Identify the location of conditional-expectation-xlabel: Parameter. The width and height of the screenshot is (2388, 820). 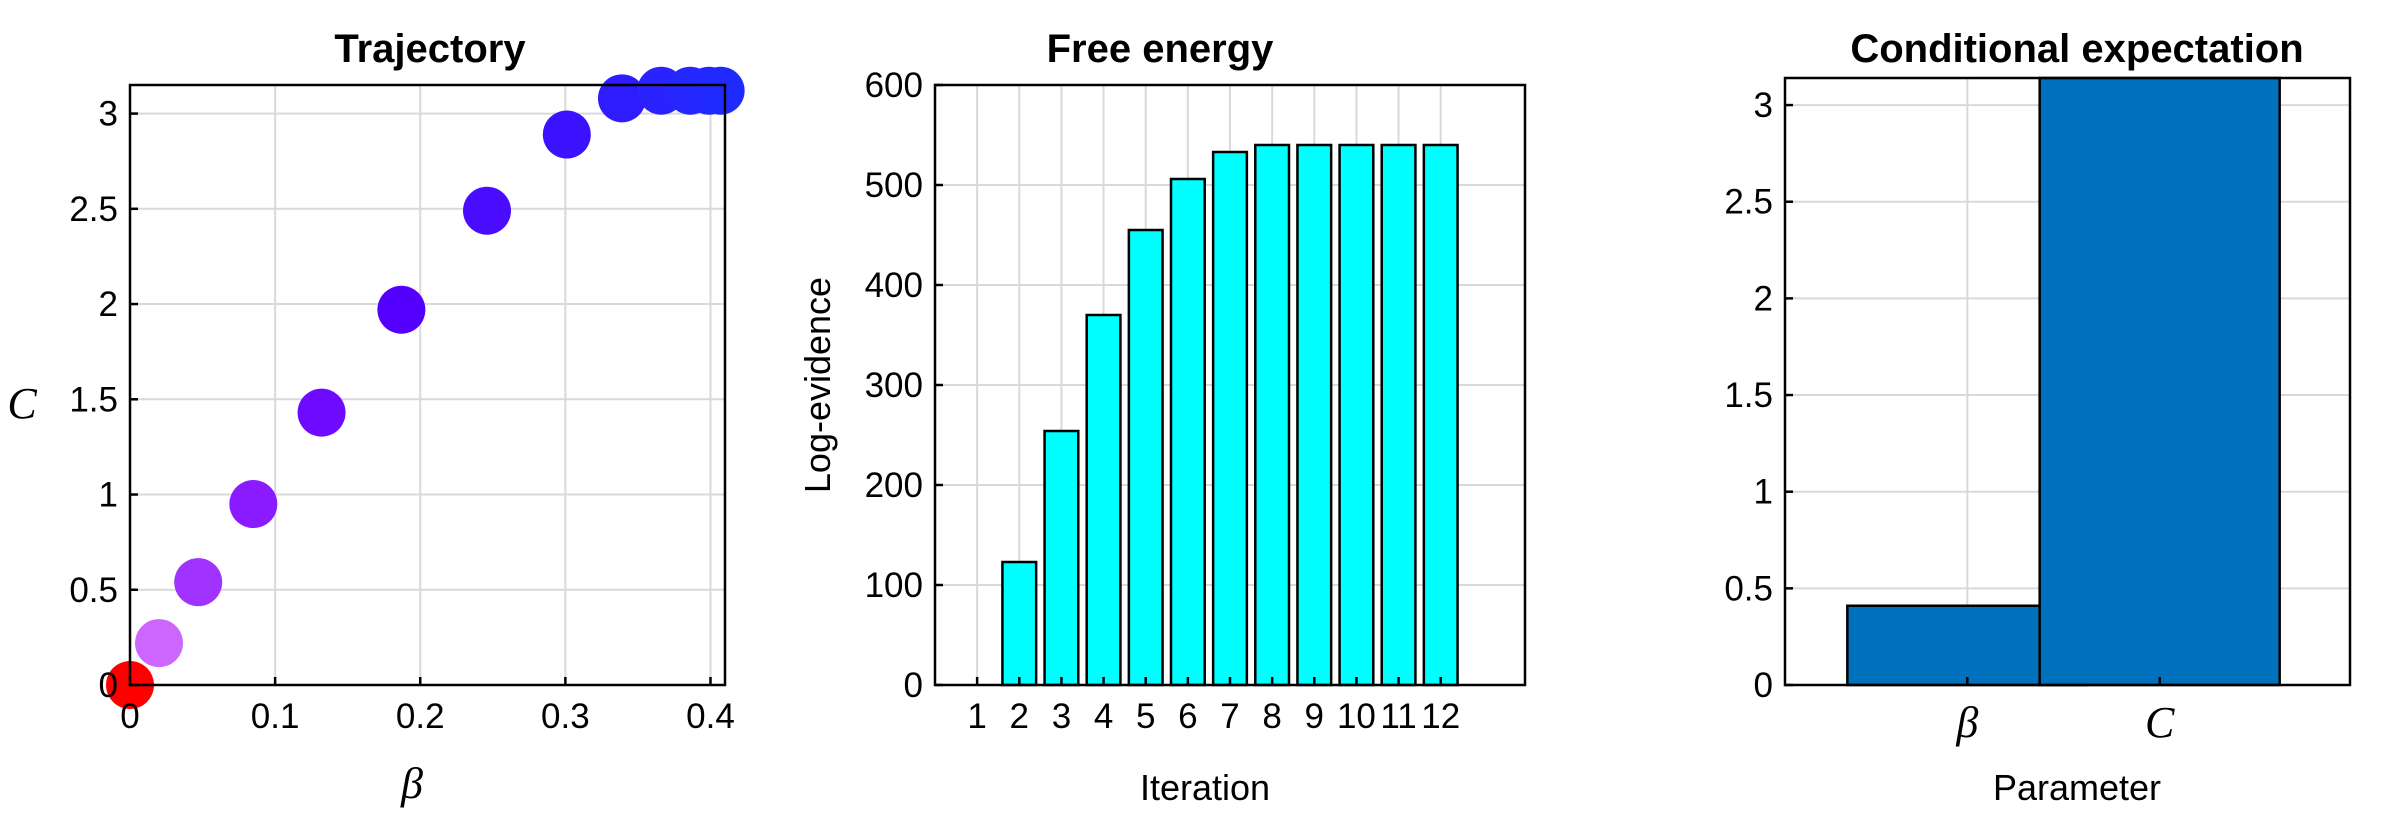
(2077, 787).